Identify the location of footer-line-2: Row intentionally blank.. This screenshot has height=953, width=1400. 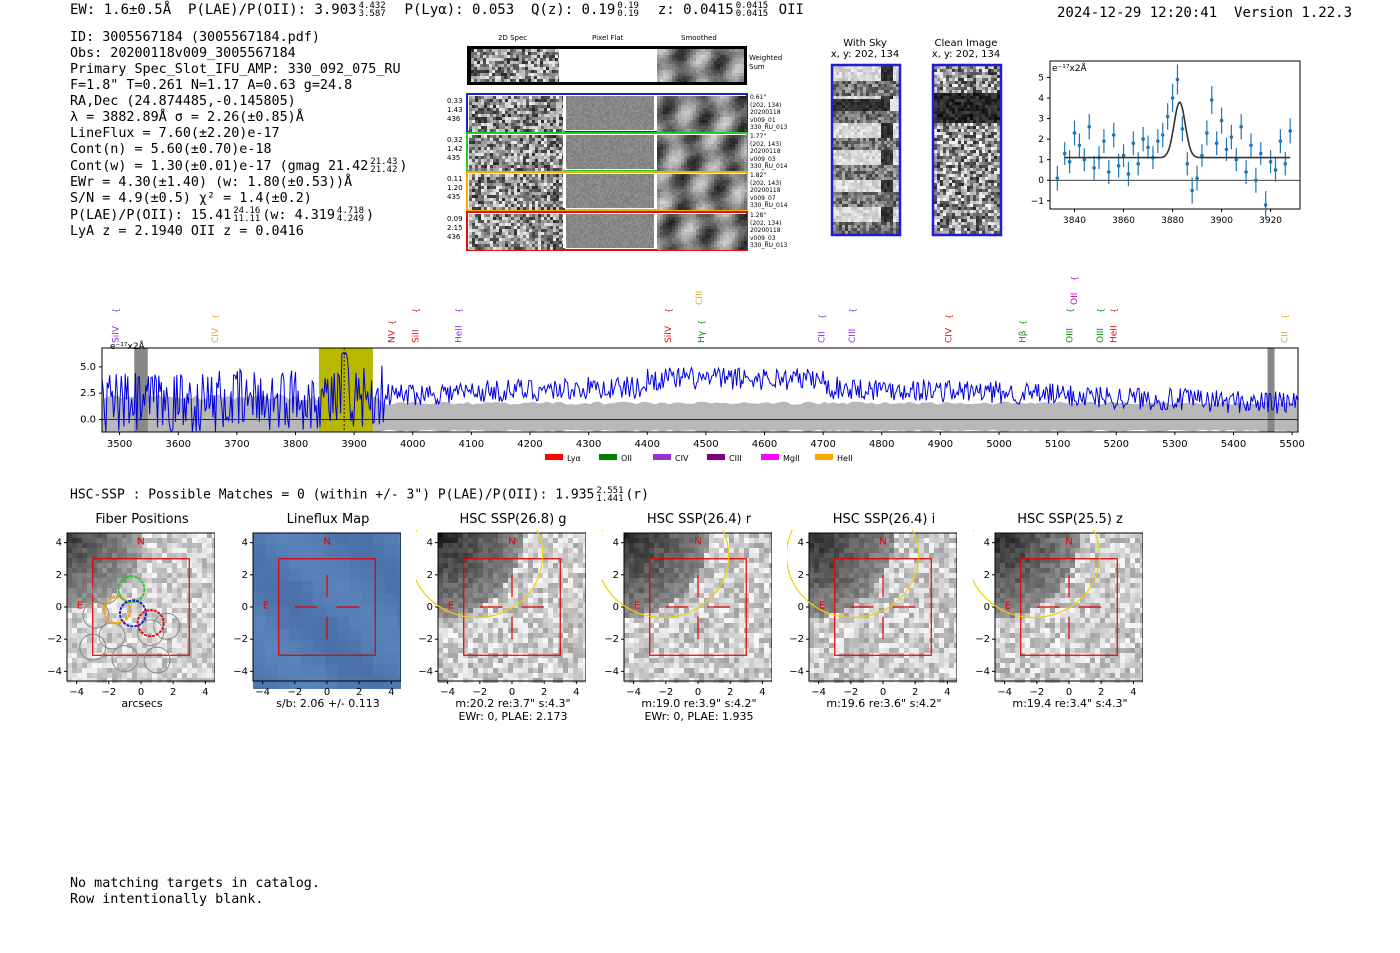
(167, 899).